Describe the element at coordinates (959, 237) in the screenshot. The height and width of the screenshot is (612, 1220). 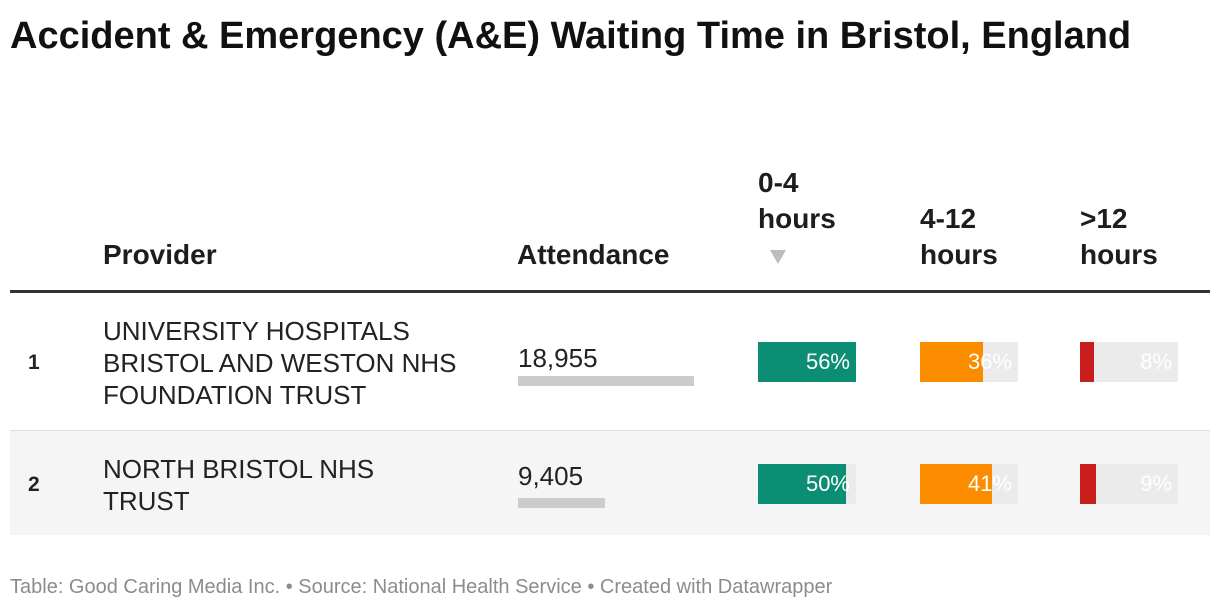
I see `header-4-12-hours: 4-12 hours` at that location.